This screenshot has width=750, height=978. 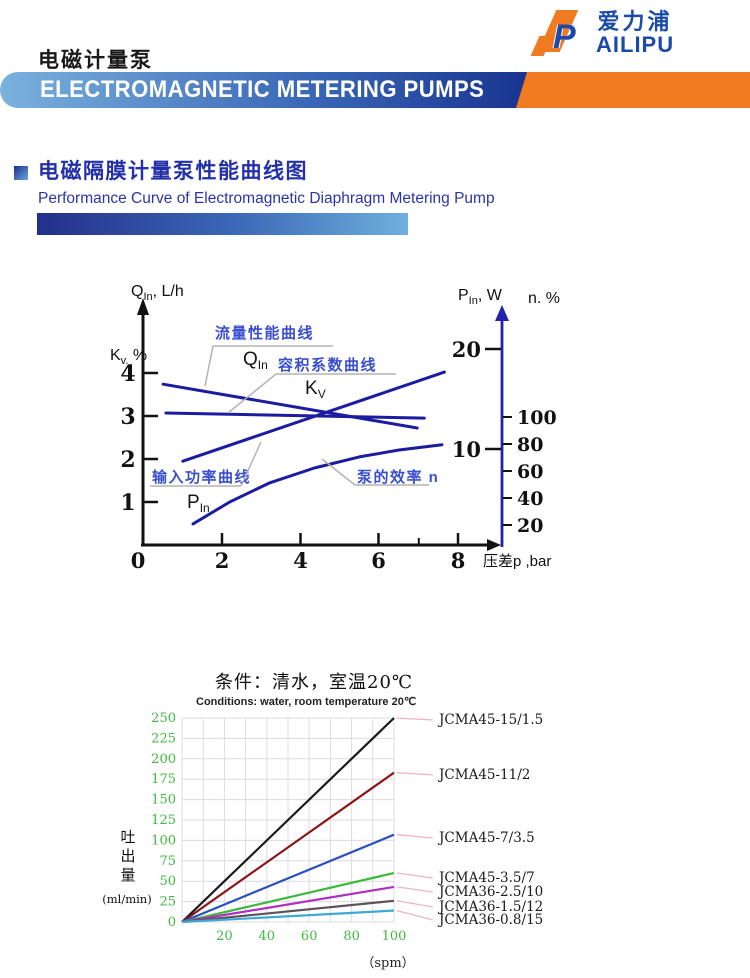 What do you see at coordinates (530, 472) in the screenshot?
I see `n-tick-label: 60` at bounding box center [530, 472].